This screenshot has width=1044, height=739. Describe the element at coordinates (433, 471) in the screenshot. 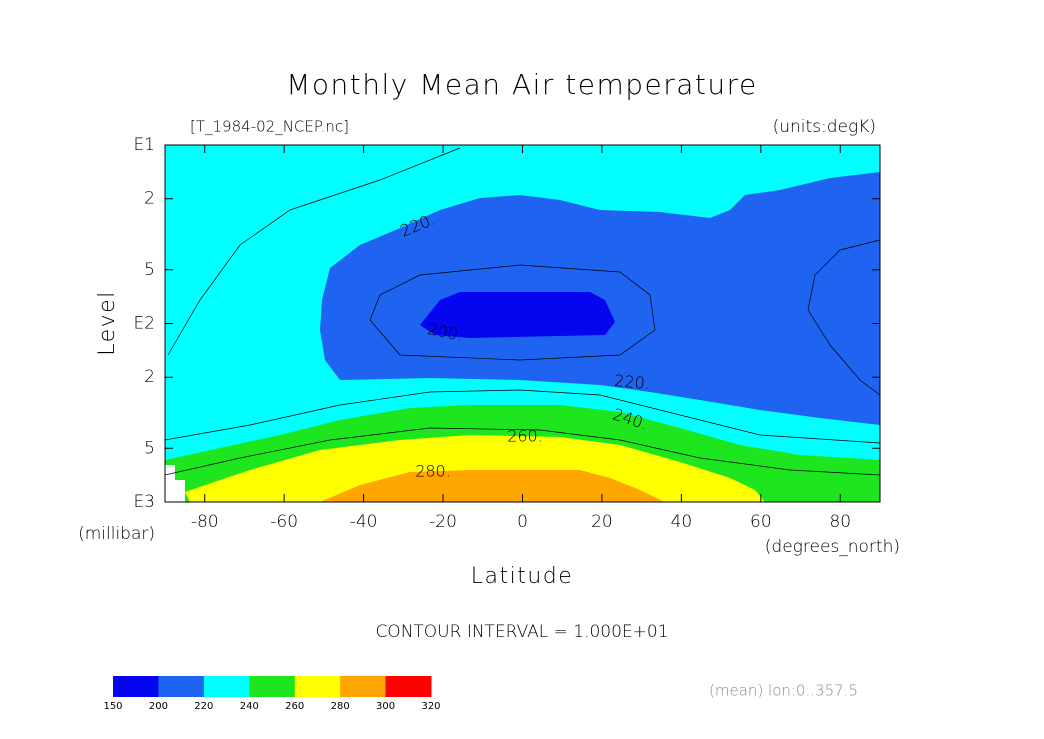

I see `contour-label: 280.` at that location.